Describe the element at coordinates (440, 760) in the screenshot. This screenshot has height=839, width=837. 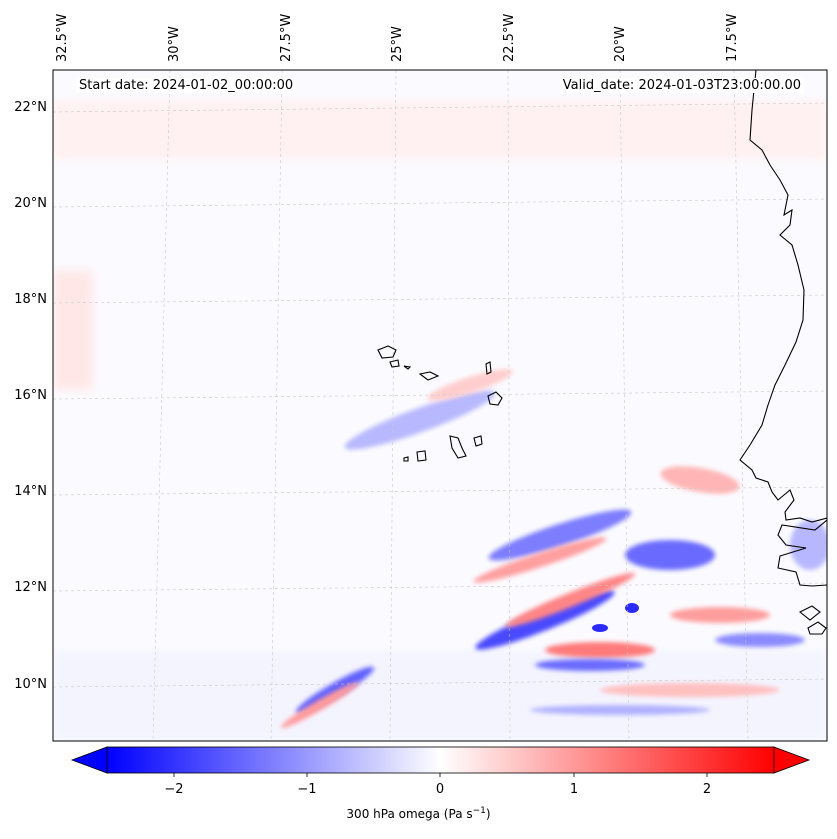
I see `colorbar-bar` at that location.